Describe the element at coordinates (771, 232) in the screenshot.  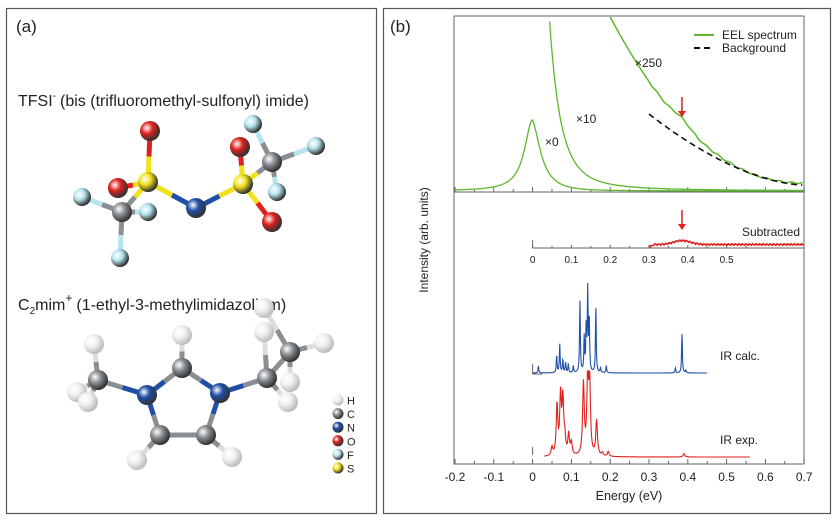
I see `subtracted-label: Subtracted` at that location.